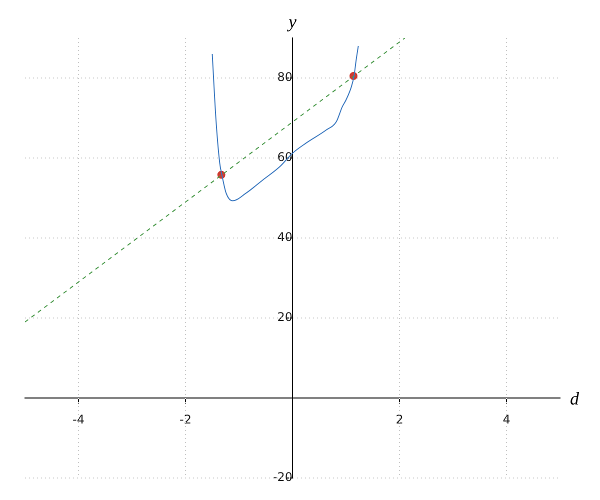 The image size is (600, 500). I want to click on line-series, so click(285, 124).